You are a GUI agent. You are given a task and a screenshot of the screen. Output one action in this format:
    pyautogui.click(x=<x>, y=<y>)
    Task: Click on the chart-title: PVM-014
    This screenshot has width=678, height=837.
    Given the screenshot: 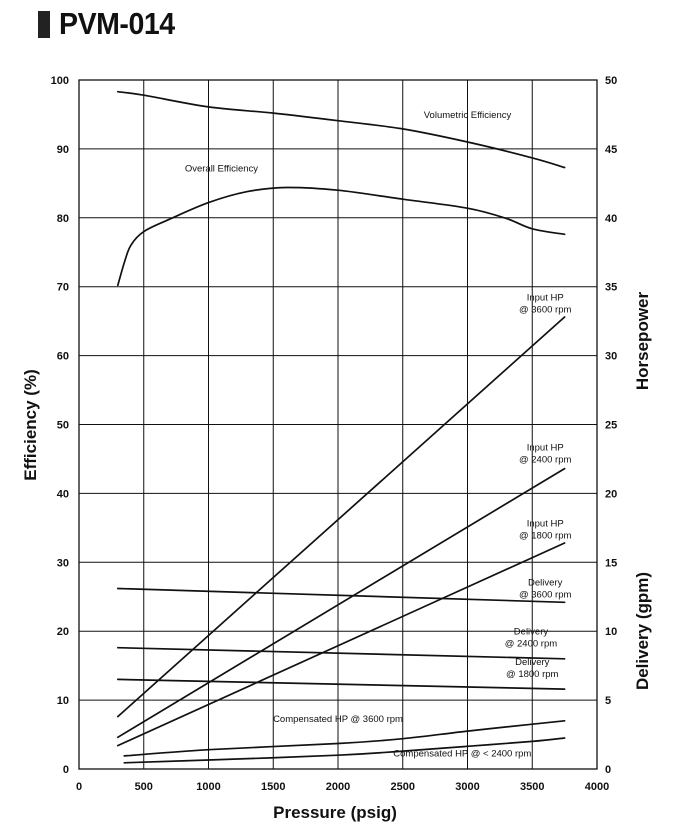 What is the action you would take?
    pyautogui.click(x=117, y=23)
    